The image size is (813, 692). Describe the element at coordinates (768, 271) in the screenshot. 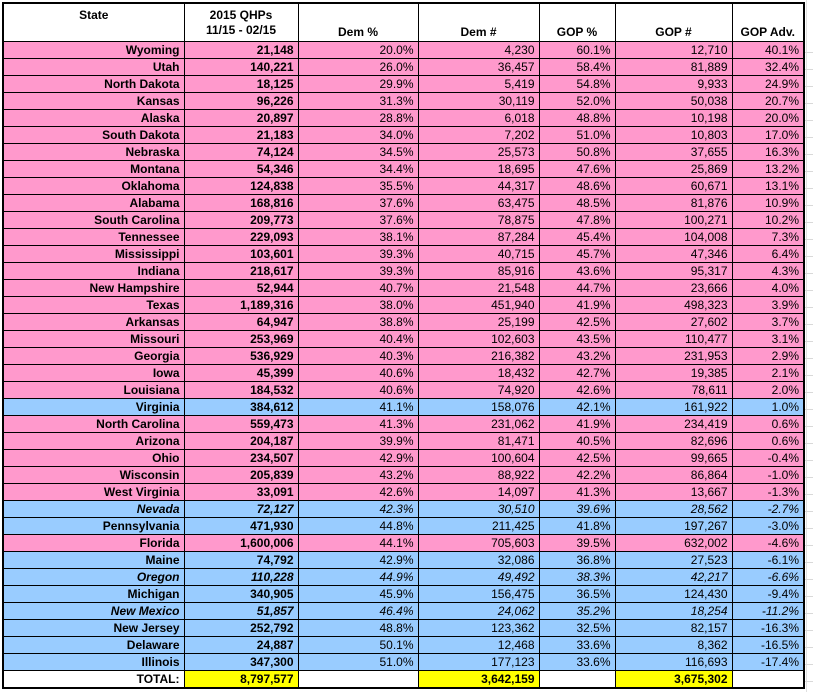

I see `cell-gop_adv: 4.3%` at that location.